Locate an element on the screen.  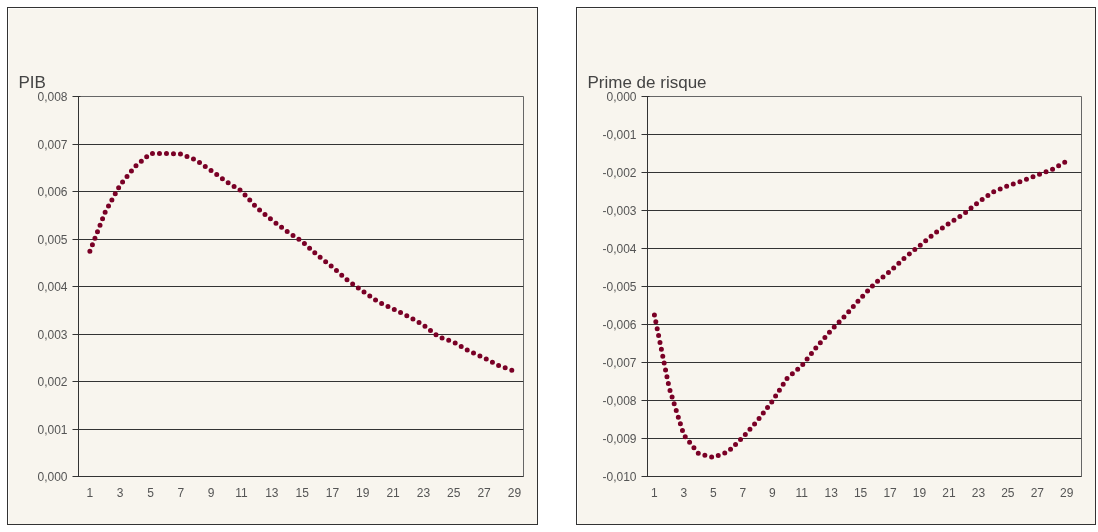
y-tick-label: 0,004 is located at coordinates (52, 287).